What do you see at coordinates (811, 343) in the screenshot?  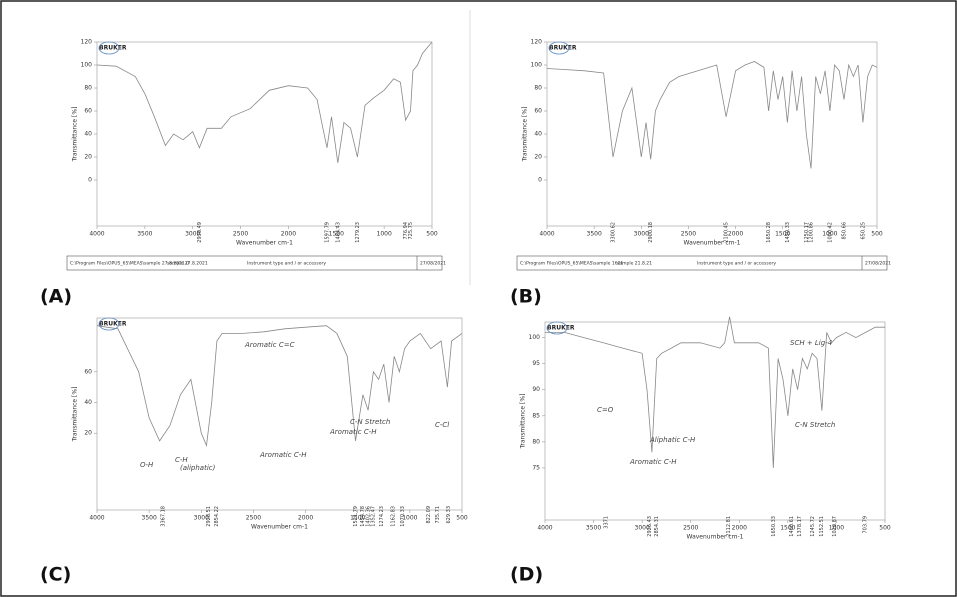 I see `annotation: SCH + Lig-4` at bounding box center [811, 343].